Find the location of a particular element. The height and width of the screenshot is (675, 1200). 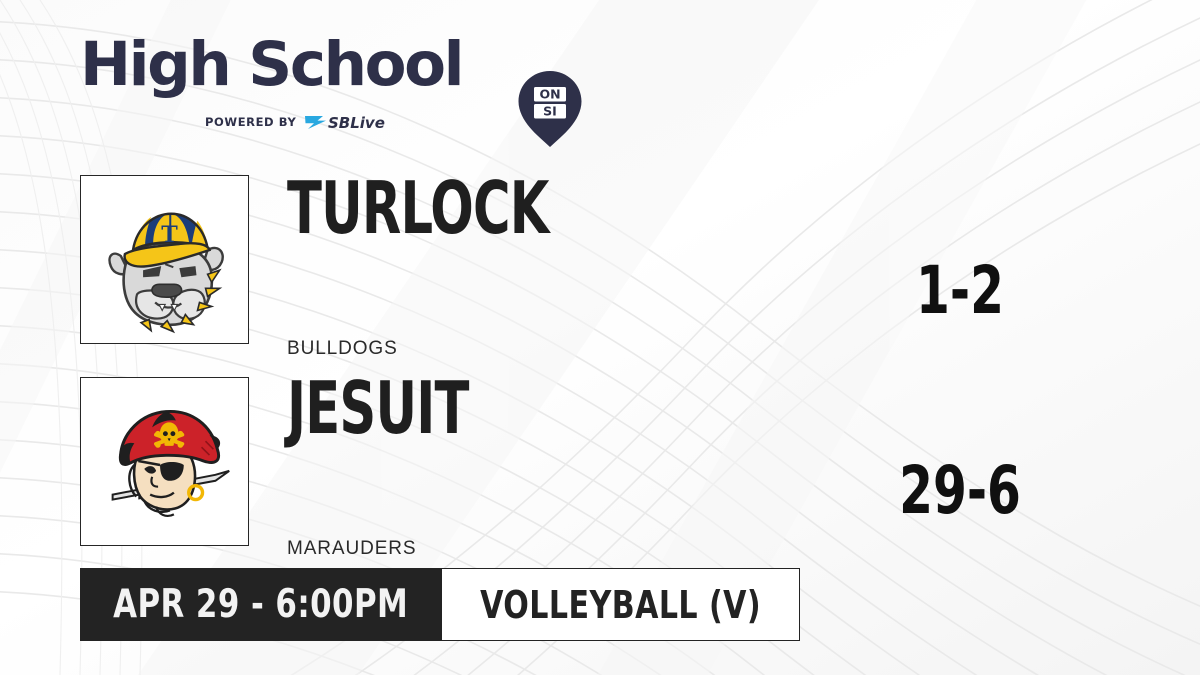

game-sport-block: VOLLEYBALL (V) is located at coordinates (620, 604).